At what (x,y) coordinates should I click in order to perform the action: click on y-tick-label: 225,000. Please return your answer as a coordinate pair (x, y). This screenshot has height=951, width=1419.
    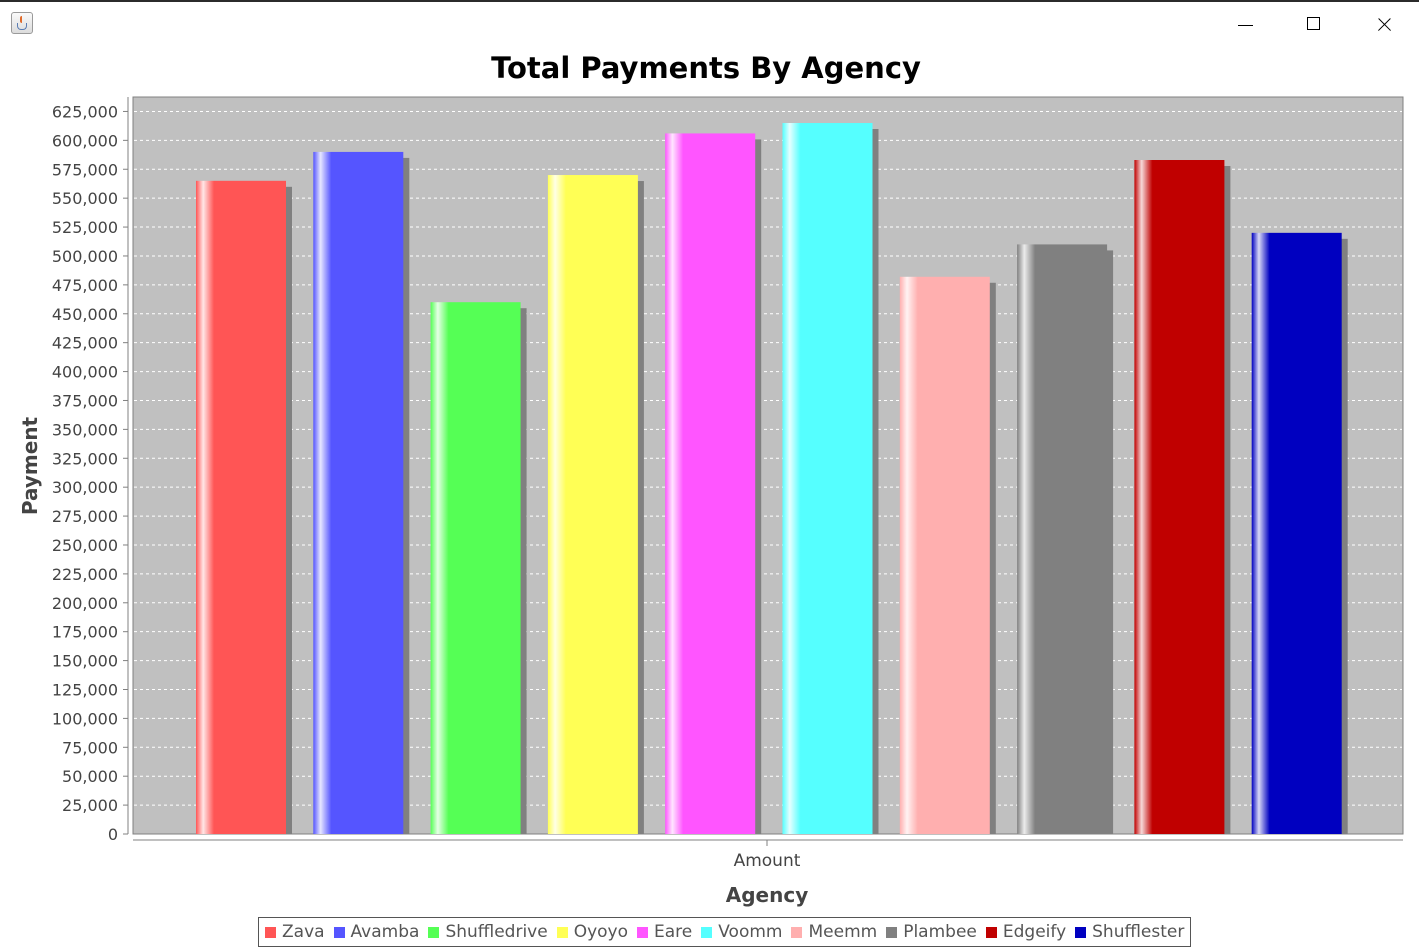
    Looking at the image, I should click on (85, 574).